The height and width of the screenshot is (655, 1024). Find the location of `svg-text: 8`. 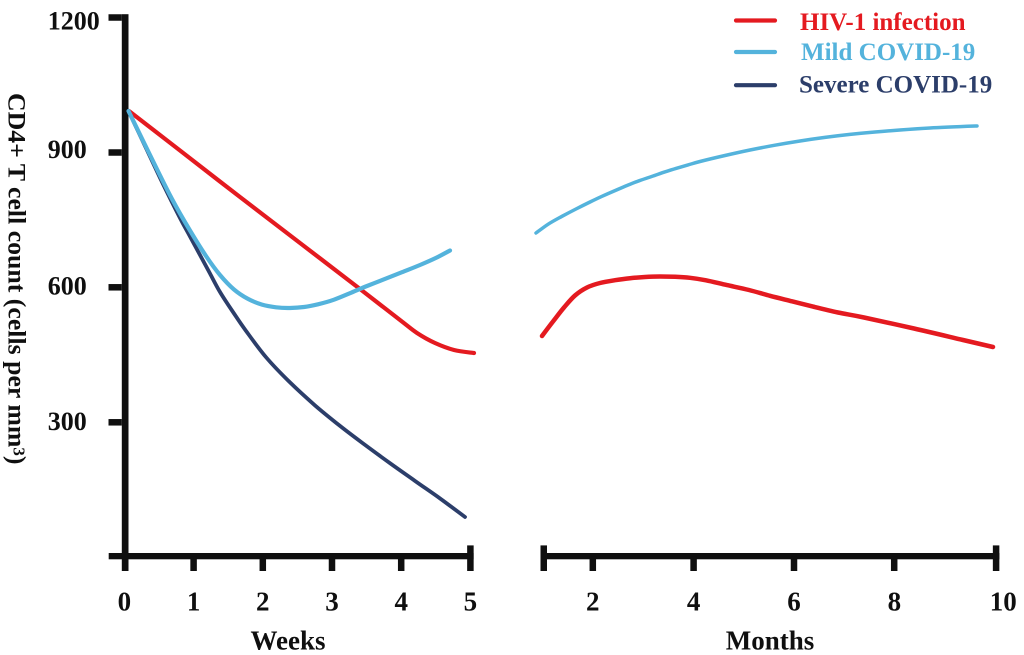

svg-text: 8 is located at coordinates (895, 602).